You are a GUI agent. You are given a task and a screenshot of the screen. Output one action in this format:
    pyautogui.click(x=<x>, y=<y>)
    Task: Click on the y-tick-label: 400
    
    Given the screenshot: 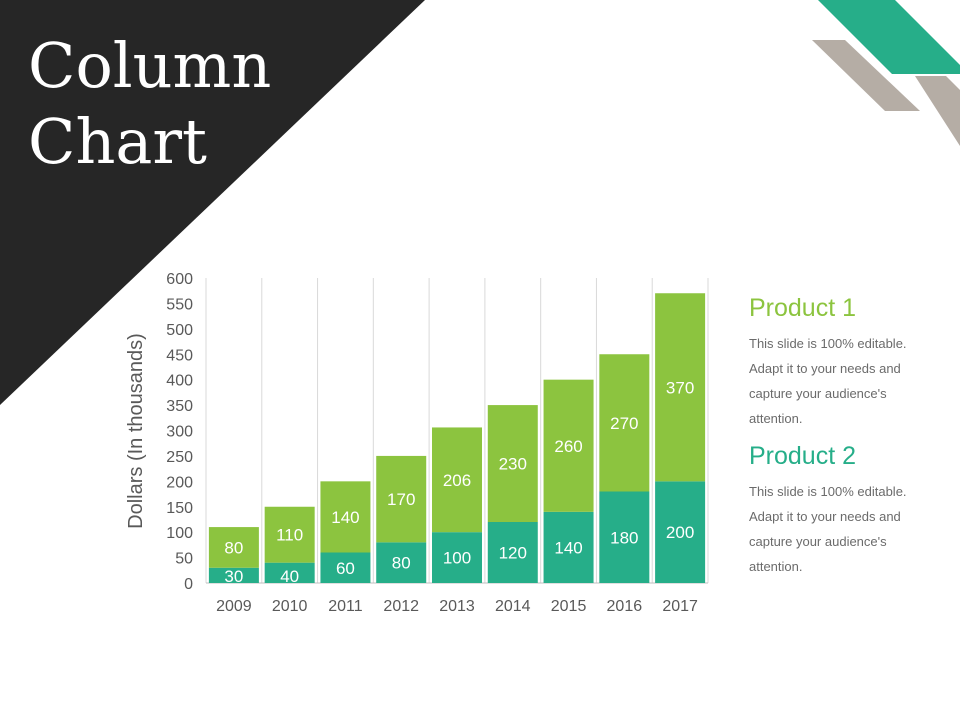 What is the action you would take?
    pyautogui.click(x=179, y=381)
    